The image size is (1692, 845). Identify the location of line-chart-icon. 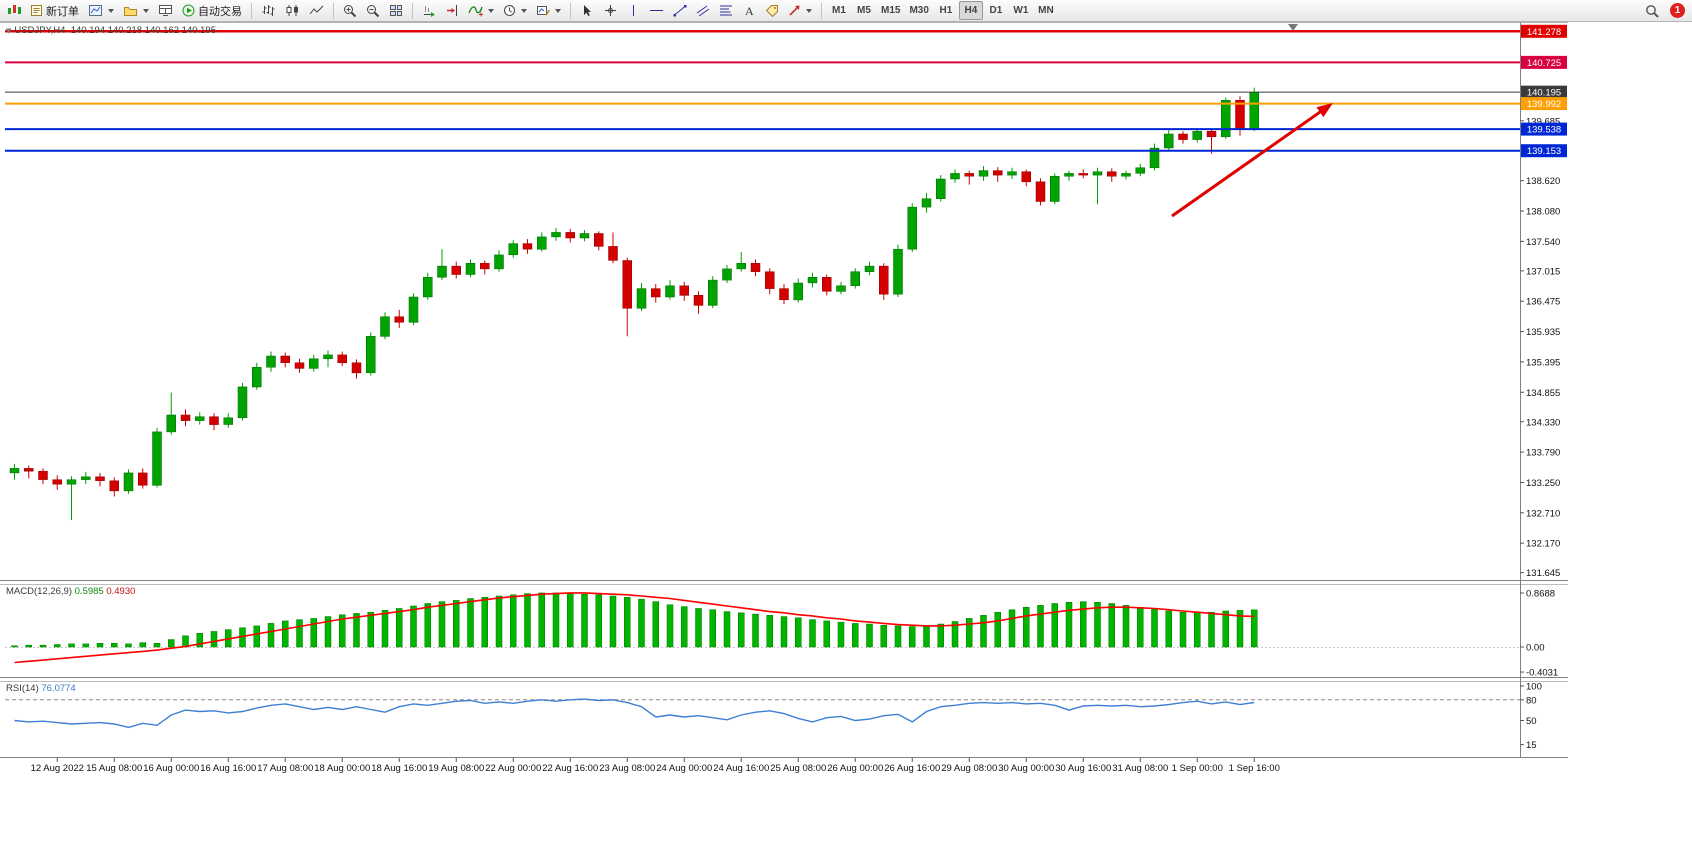
(316, 10).